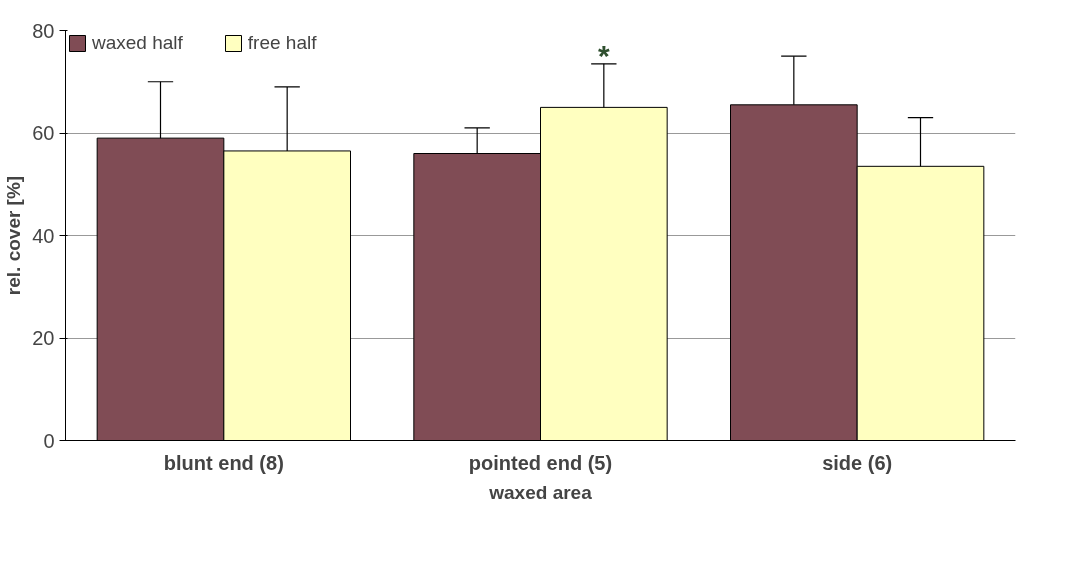 This screenshot has width=1074, height=568. Describe the element at coordinates (540, 492) in the screenshot. I see `x-axis-title: waxed area` at that location.